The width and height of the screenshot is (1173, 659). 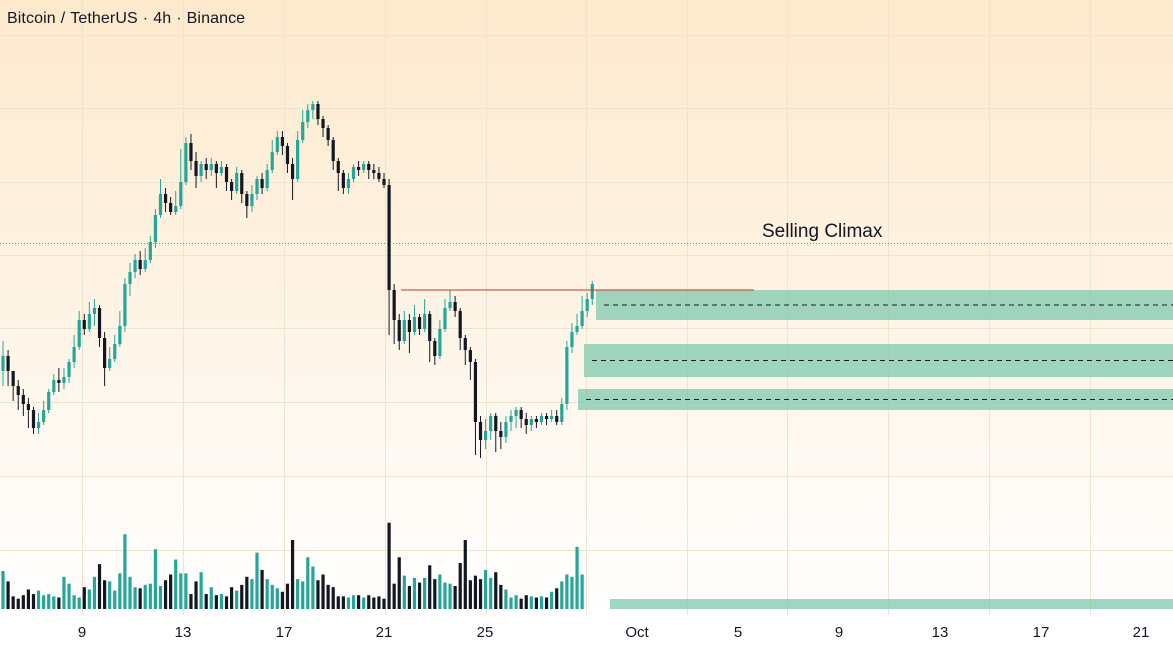 I want to click on supply-demand-zones, so click(x=875, y=350).